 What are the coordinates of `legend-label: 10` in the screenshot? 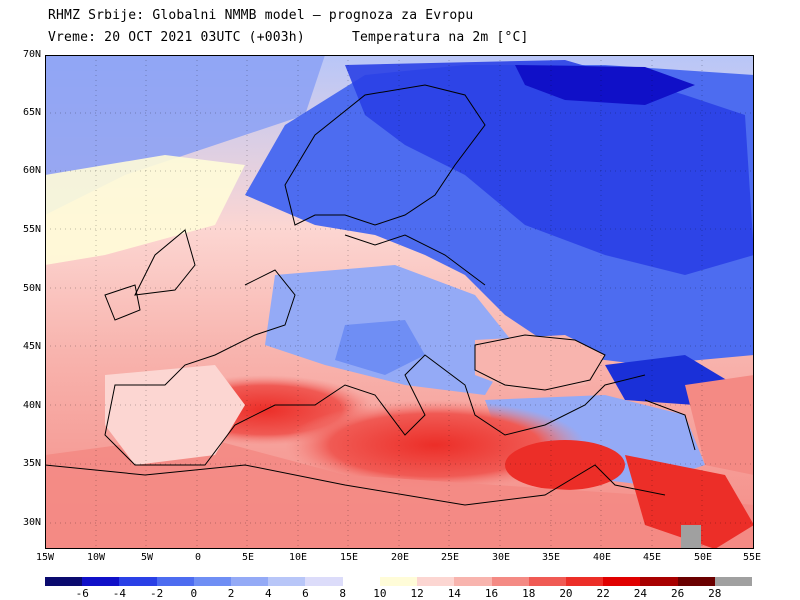 It's located at (380, 593).